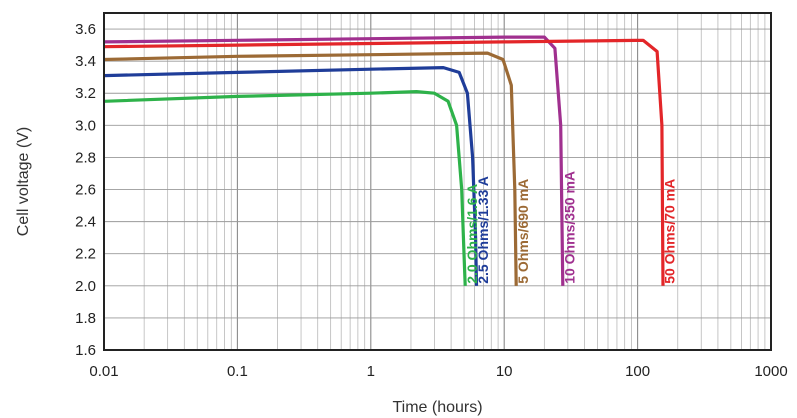  Describe the element at coordinates (637, 371) in the screenshot. I see `x-tick-label: 100` at that location.